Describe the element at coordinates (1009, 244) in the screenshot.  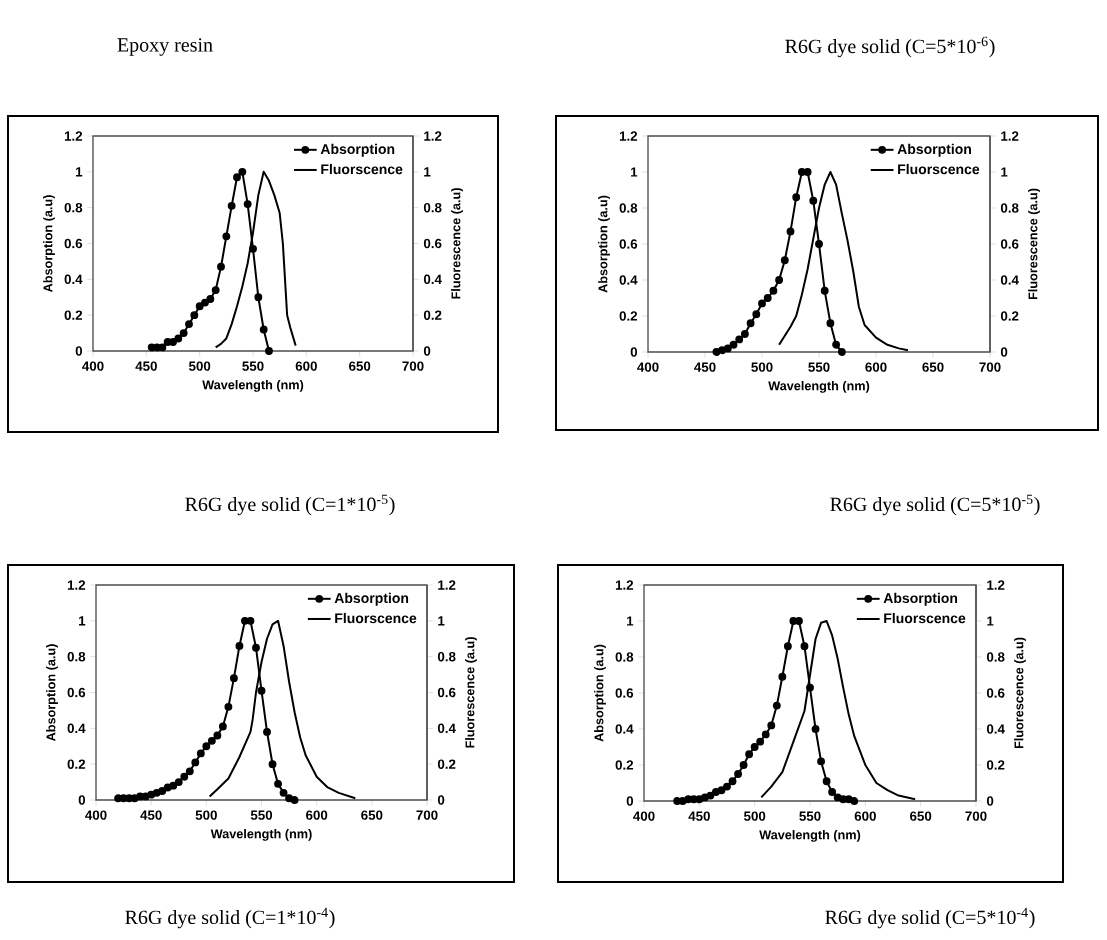
I see `y2-tick-label: 0.6` at that location.